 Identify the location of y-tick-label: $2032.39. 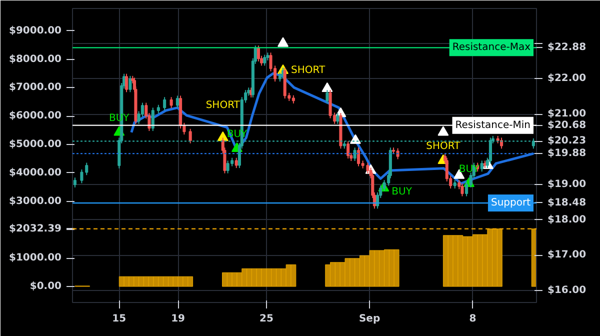
(35, 228).